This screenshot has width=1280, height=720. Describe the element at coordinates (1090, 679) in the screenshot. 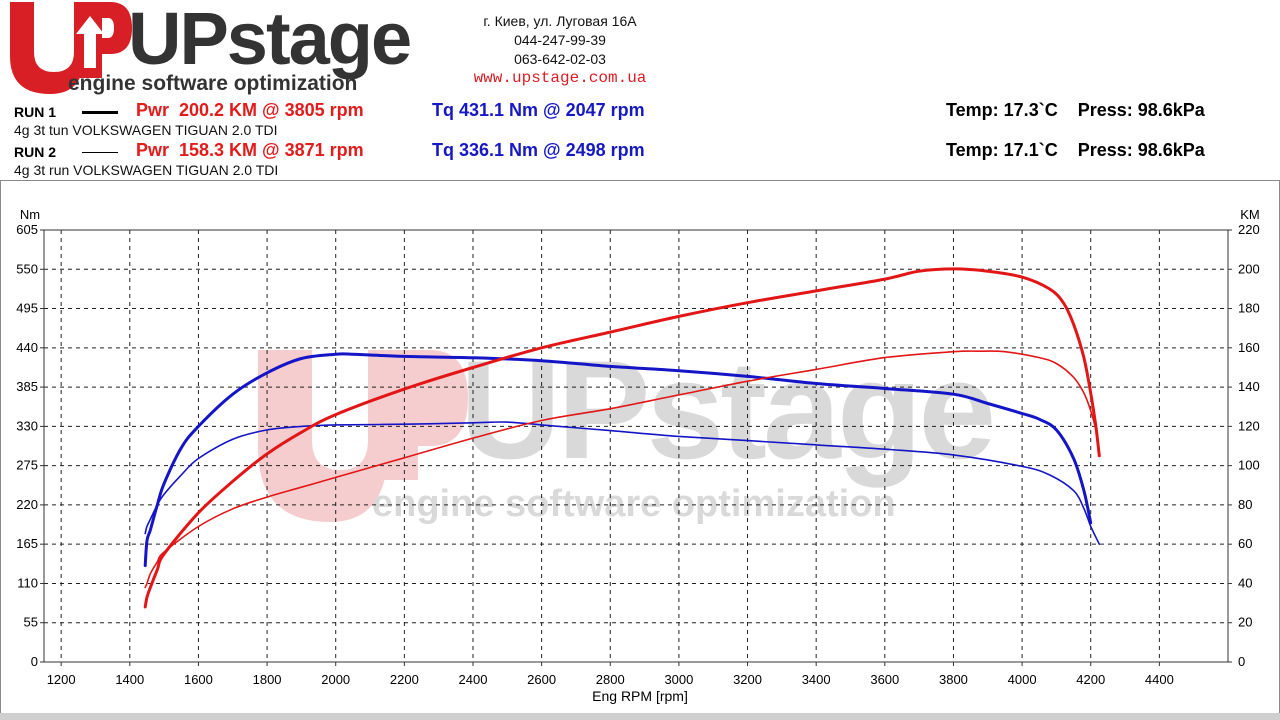

I see `x-tick-label: 4200` at that location.